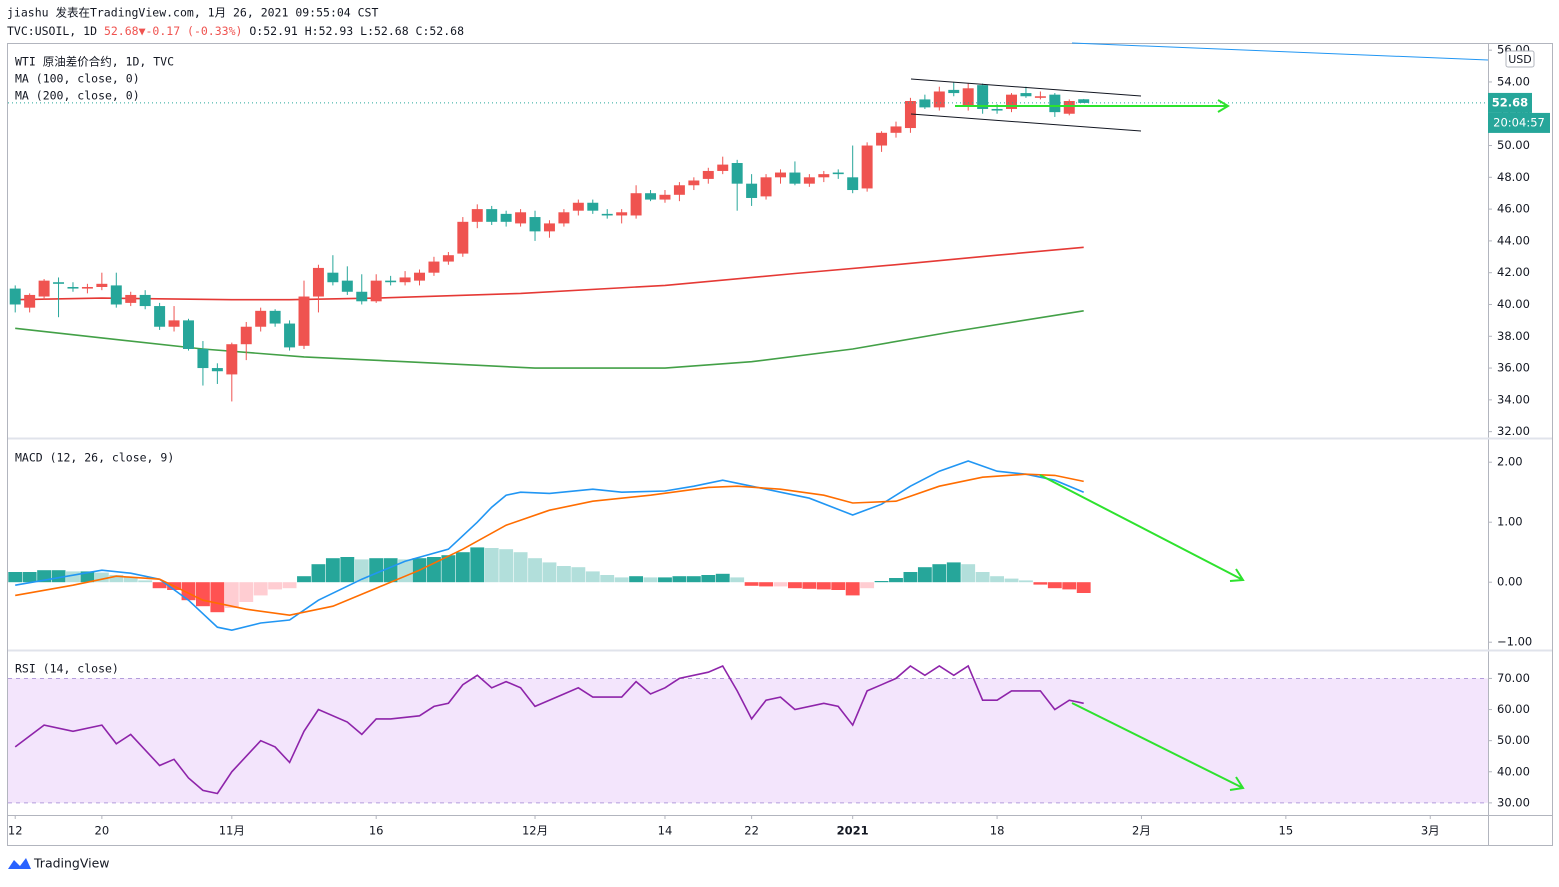 This screenshot has width=1559, height=887. What do you see at coordinates (549, 339) in the screenshot?
I see `line` at bounding box center [549, 339].